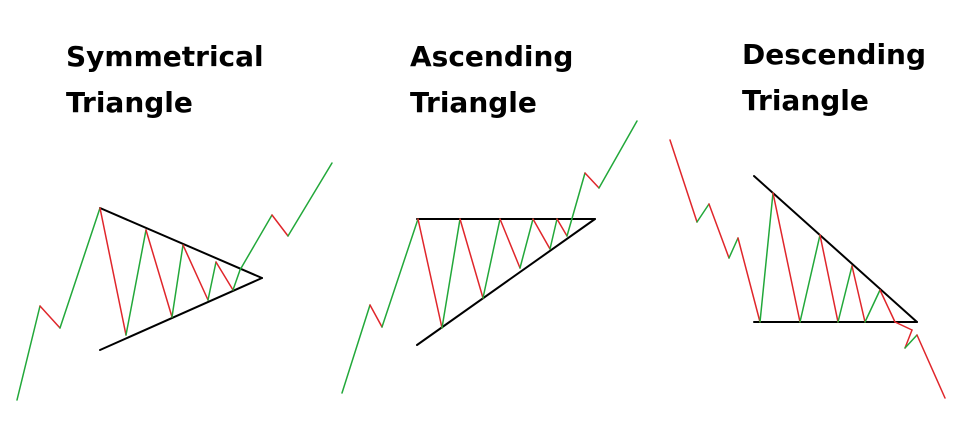  Describe the element at coordinates (181, 243) in the screenshot. I see `symmetrical-upper-trendline` at that location.